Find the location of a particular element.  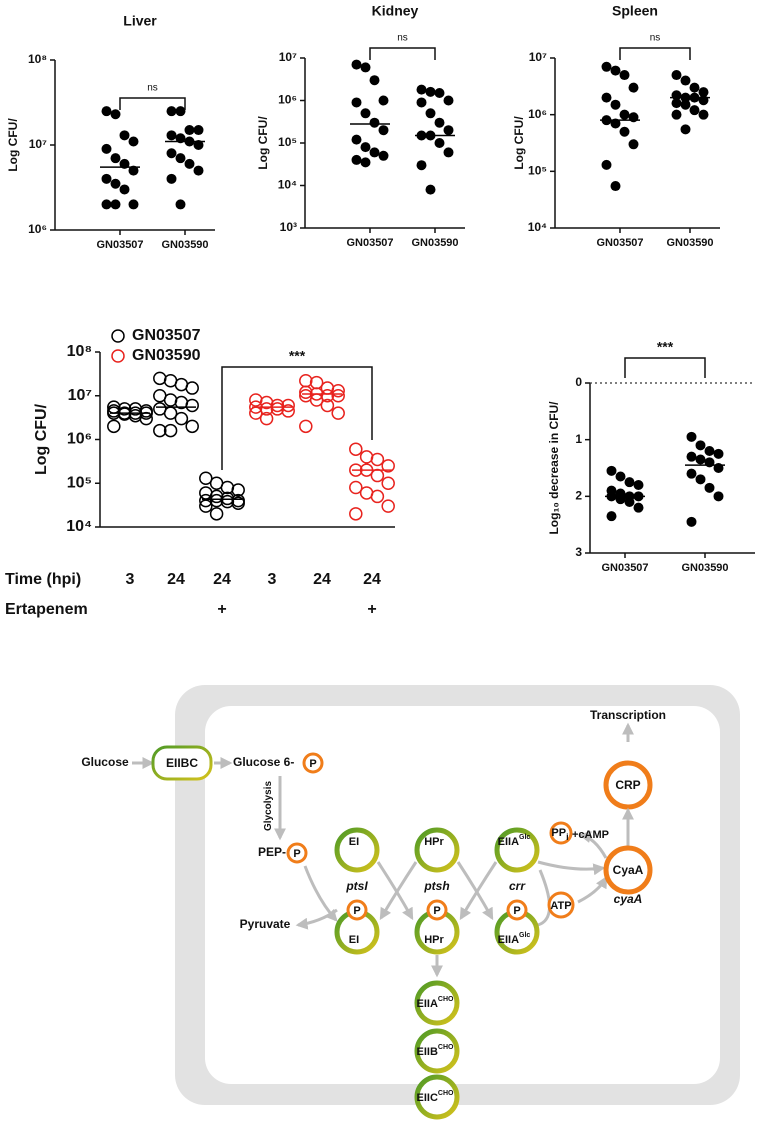

y-tick-label: 10⁸ is located at coordinates (79, 351).